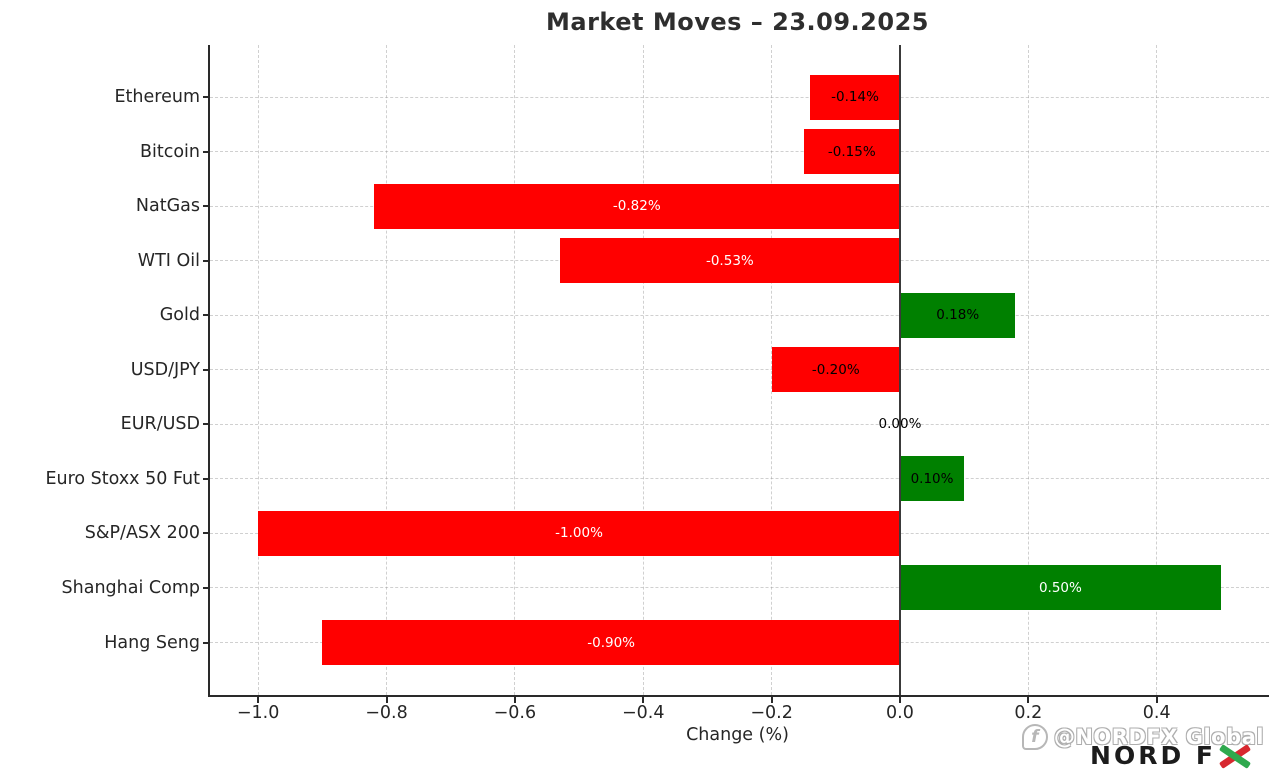 This screenshot has width=1280, height=775. I want to click on y-label-bitcoin: Bitcoin, so click(169, 151).